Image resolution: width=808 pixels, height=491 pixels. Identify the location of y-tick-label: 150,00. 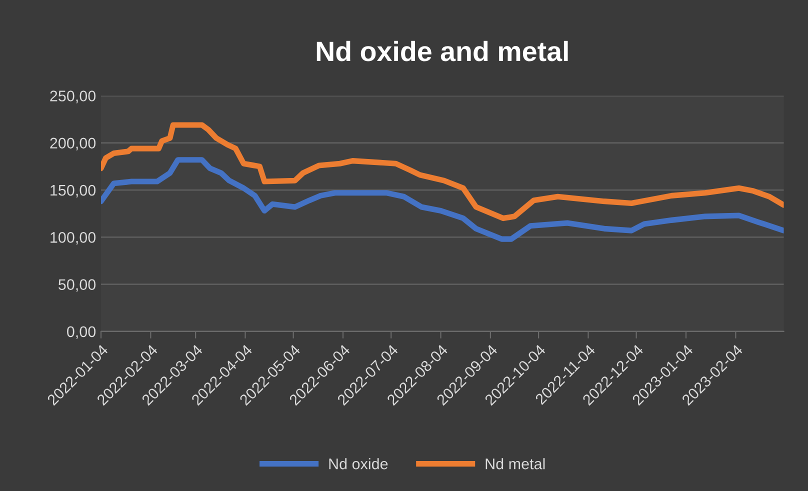
(73, 191).